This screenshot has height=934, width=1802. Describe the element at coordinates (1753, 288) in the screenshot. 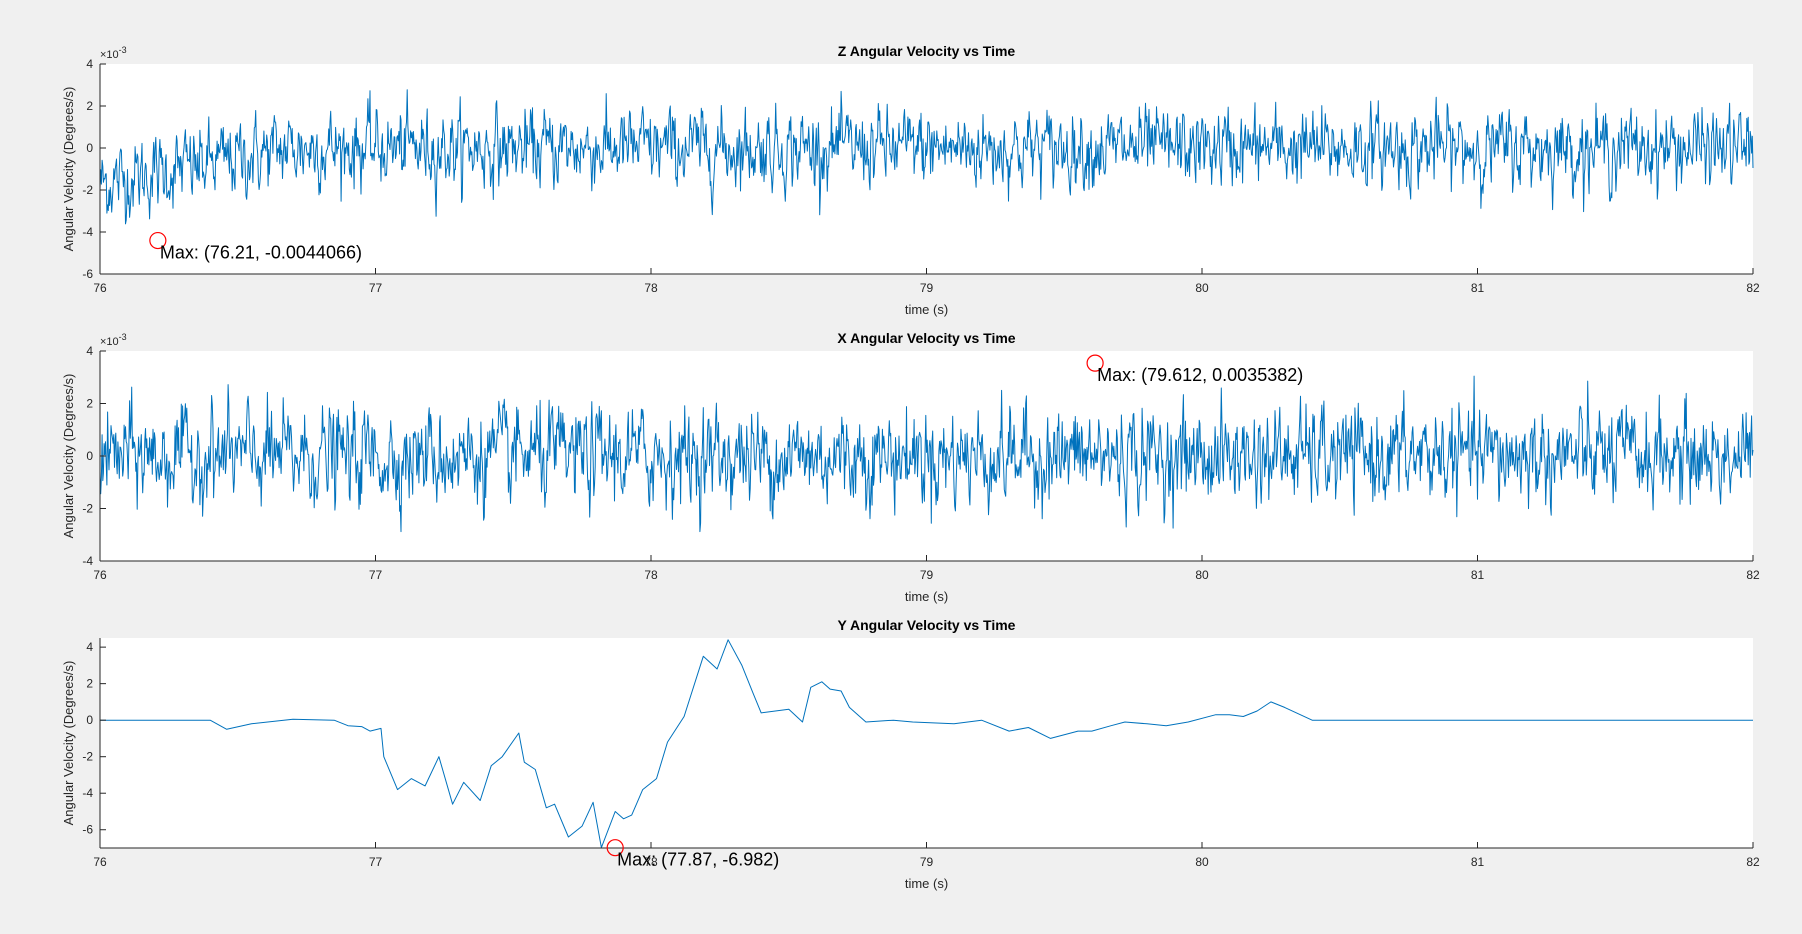

I see `axes-1-x-tick-label: 82` at that location.